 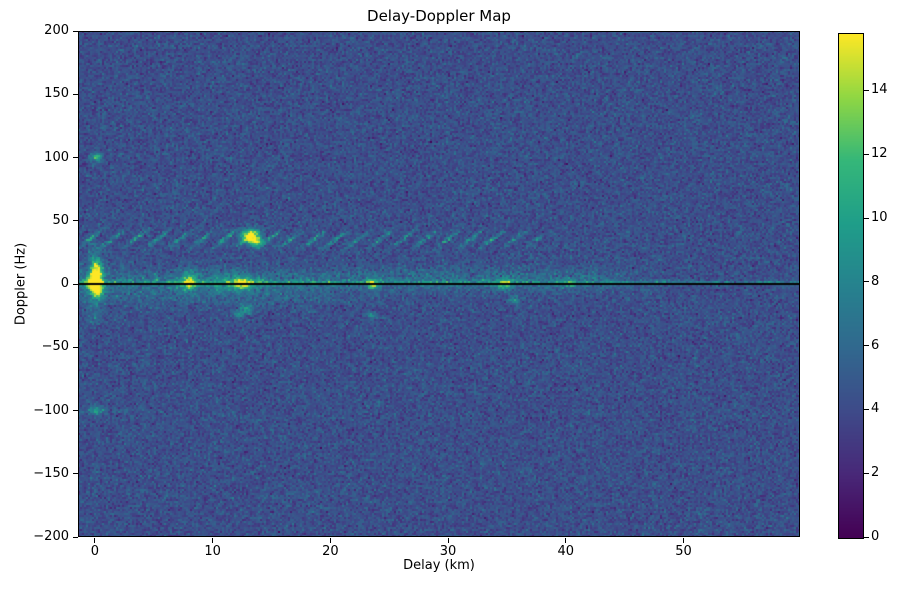 What do you see at coordinates (51, 473) in the screenshot?
I see `y-tick-label: −150` at bounding box center [51, 473].